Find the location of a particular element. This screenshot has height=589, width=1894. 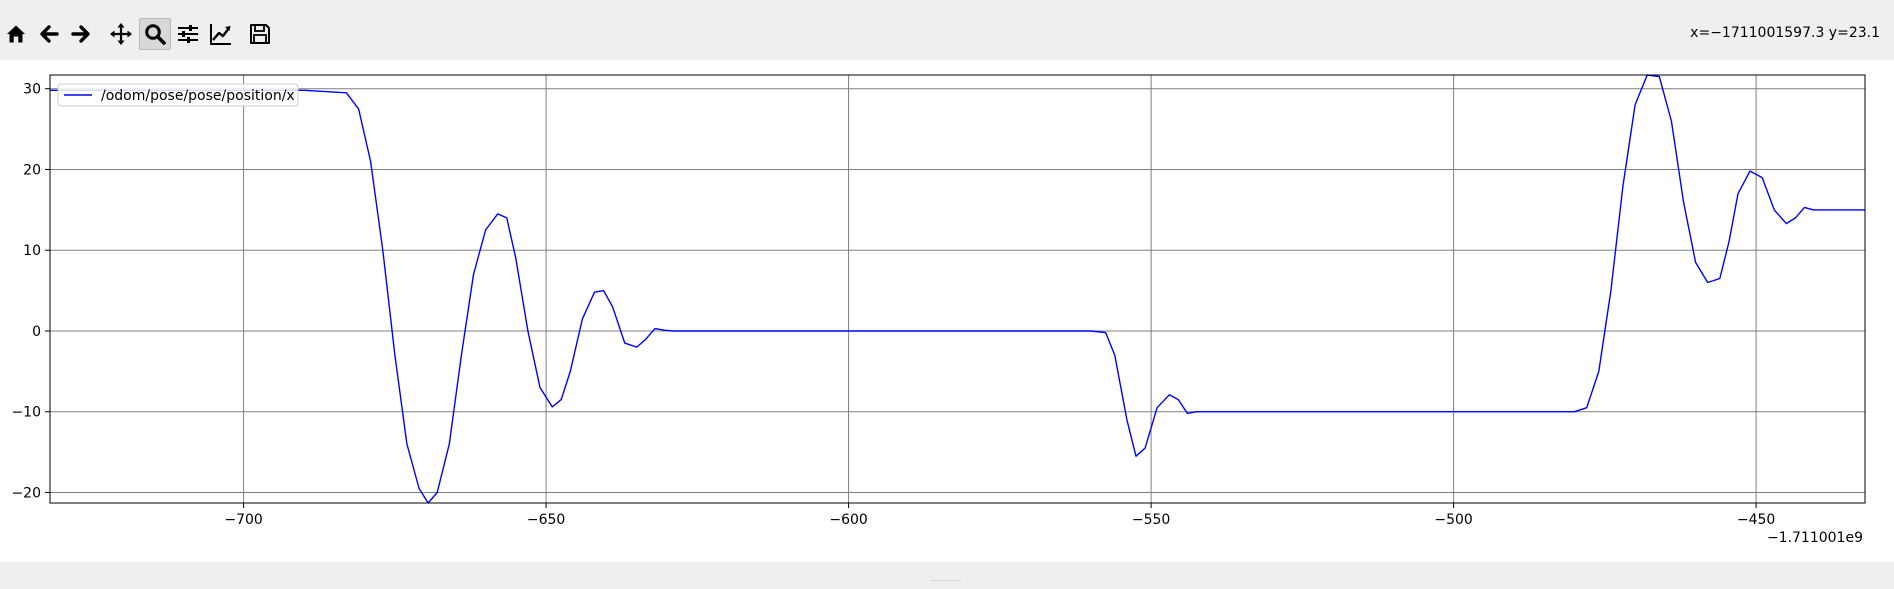

cursor-coordinates: x=−1711001597.3 y=23.1 is located at coordinates (1785, 33).